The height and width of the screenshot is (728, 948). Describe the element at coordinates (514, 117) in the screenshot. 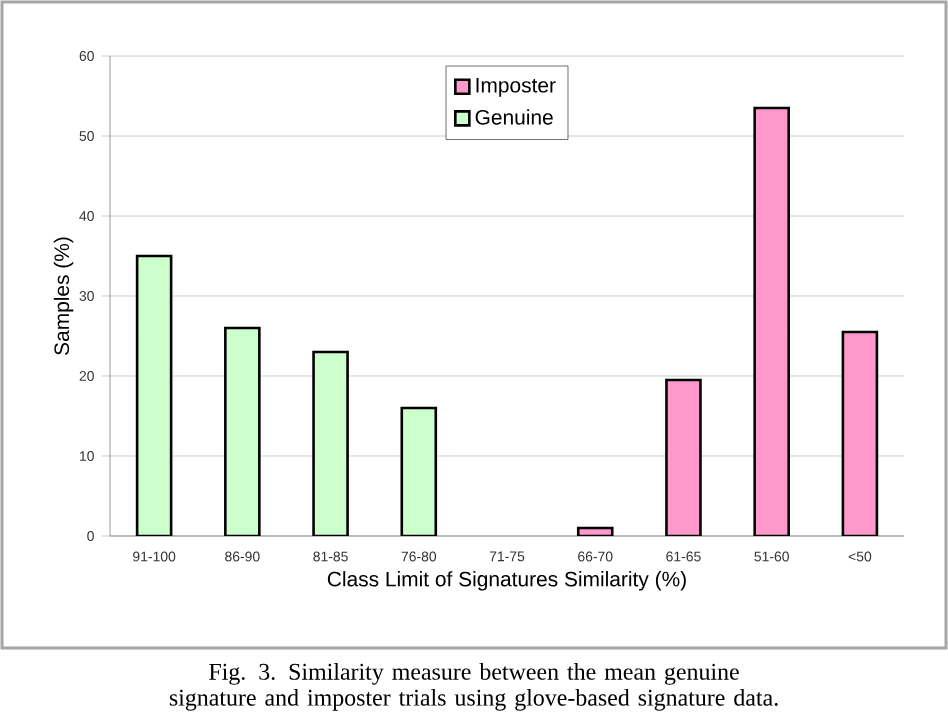

I see `legend-label: Genuine` at that location.